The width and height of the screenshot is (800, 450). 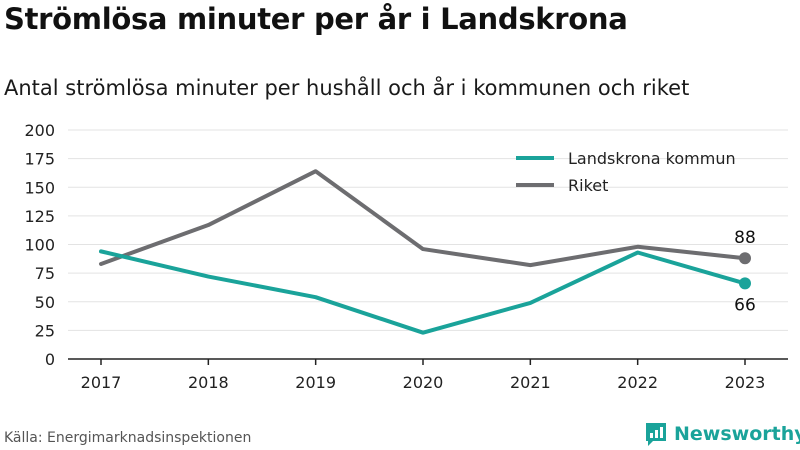 What do you see at coordinates (737, 434) in the screenshot?
I see `brand-name: Newsworthy` at bounding box center [737, 434].